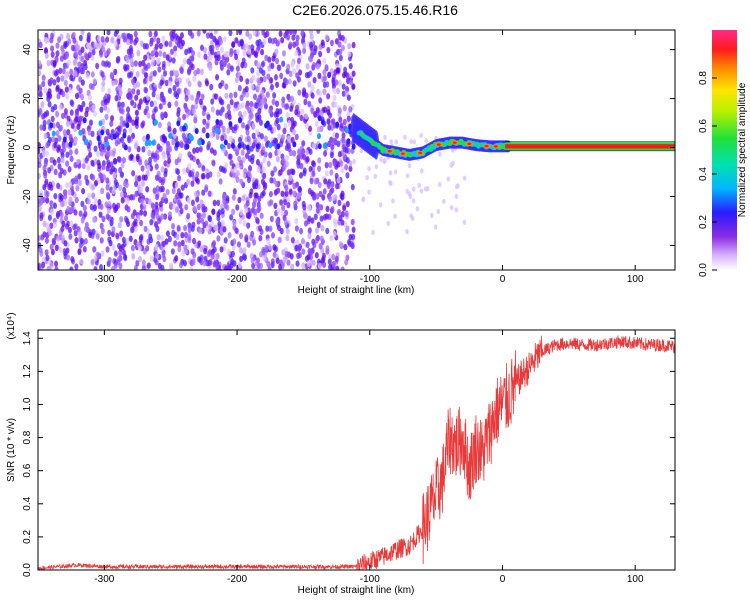 Image resolution: width=750 pixels, height=600 pixels. I want to click on bottom-y-tick-label: 0.0, so click(27, 570).